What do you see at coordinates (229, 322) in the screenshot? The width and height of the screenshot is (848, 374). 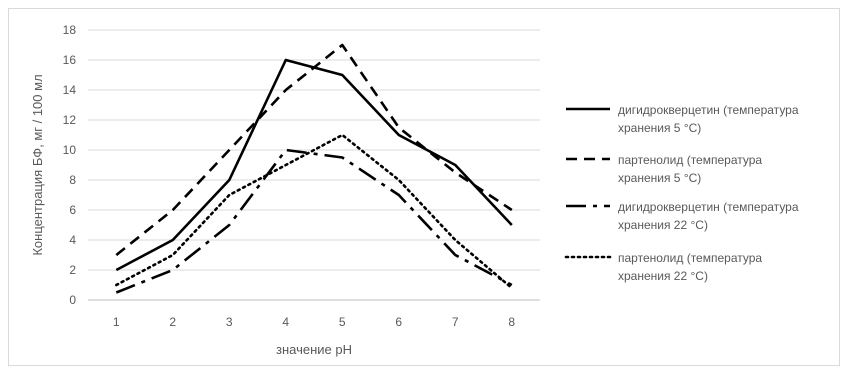 I see `x-tick-label: 3` at bounding box center [229, 322].